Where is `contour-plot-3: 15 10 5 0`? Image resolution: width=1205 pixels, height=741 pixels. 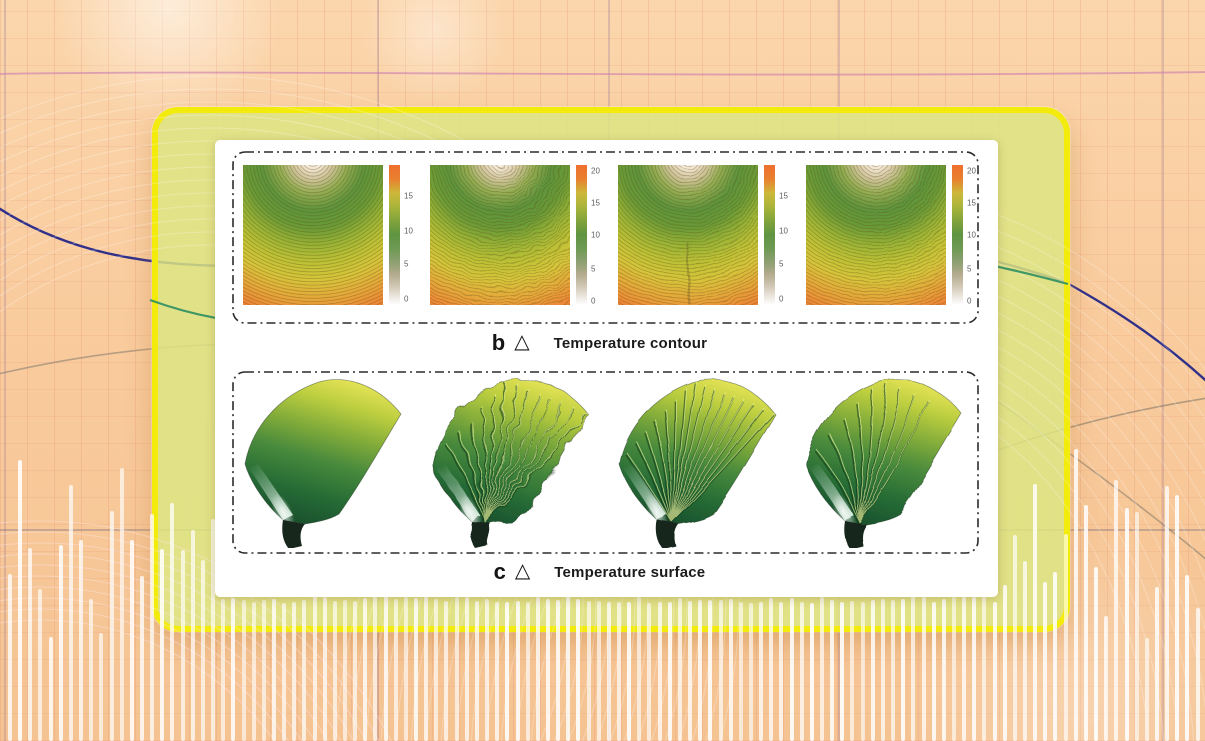
contour-plot-3: 15 10 5 0 is located at coordinates (711, 235).